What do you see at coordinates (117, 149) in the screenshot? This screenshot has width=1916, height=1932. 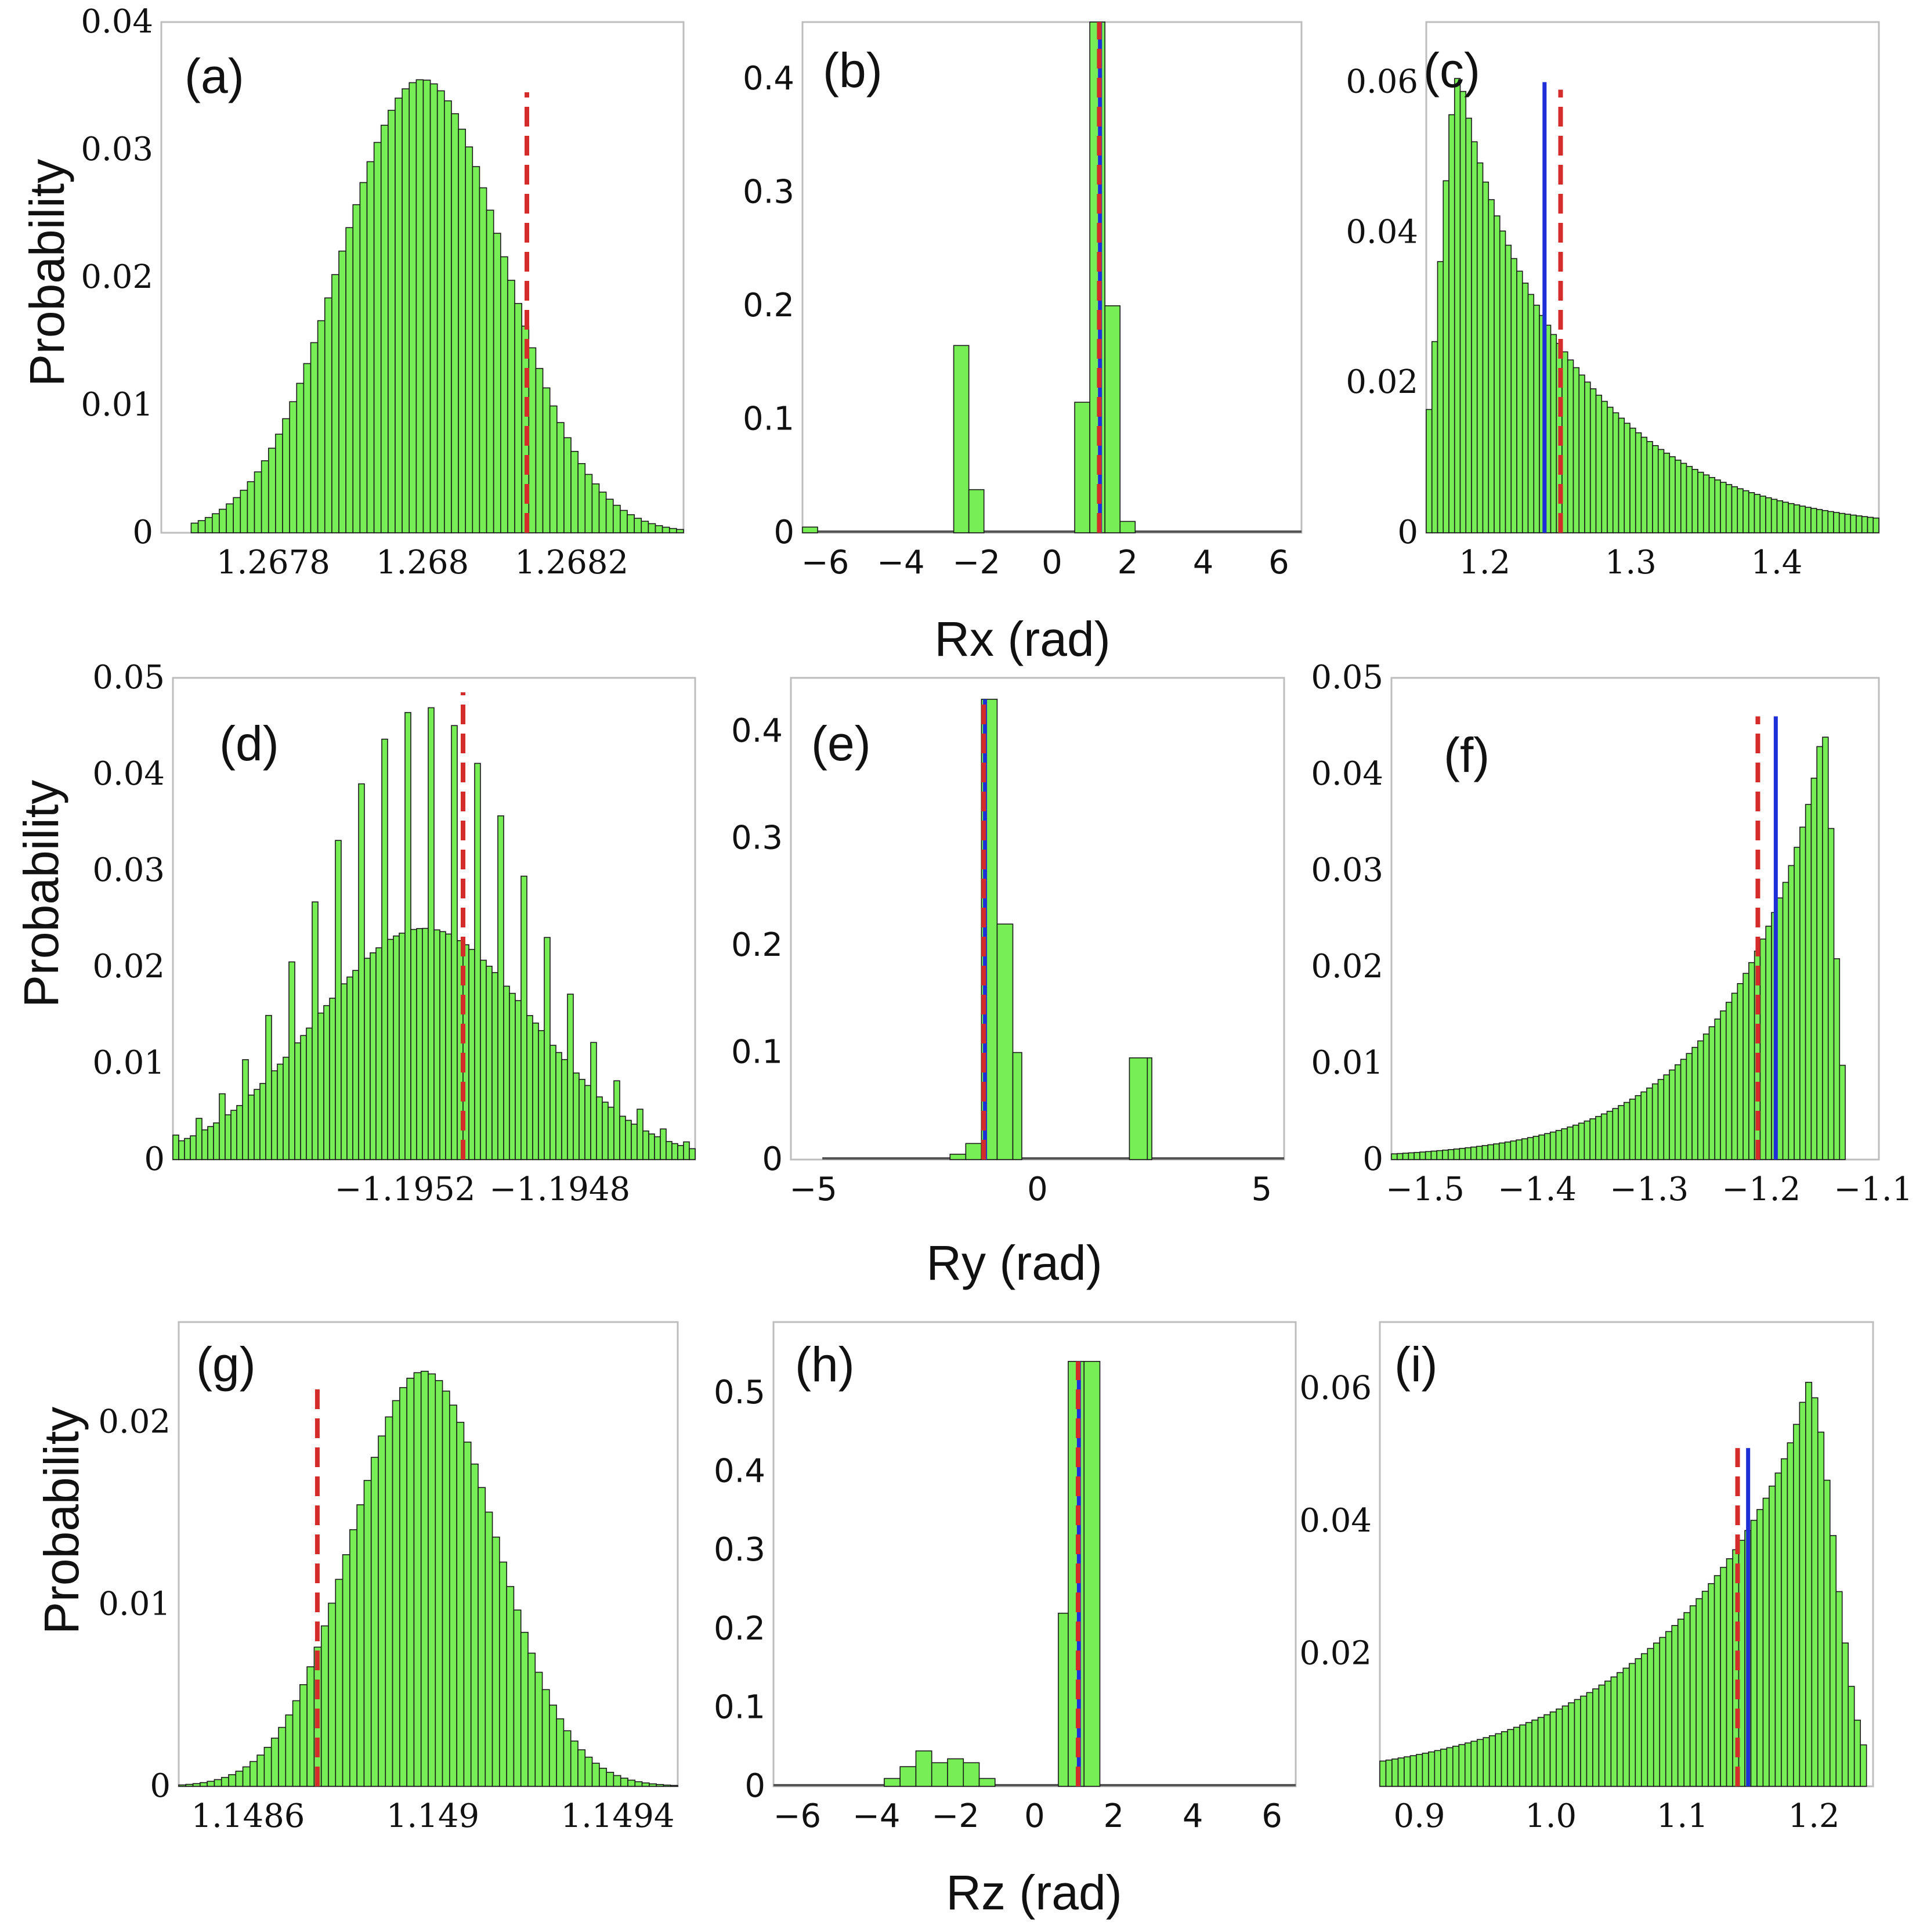 I see `y-tick-label: 0.03` at bounding box center [117, 149].